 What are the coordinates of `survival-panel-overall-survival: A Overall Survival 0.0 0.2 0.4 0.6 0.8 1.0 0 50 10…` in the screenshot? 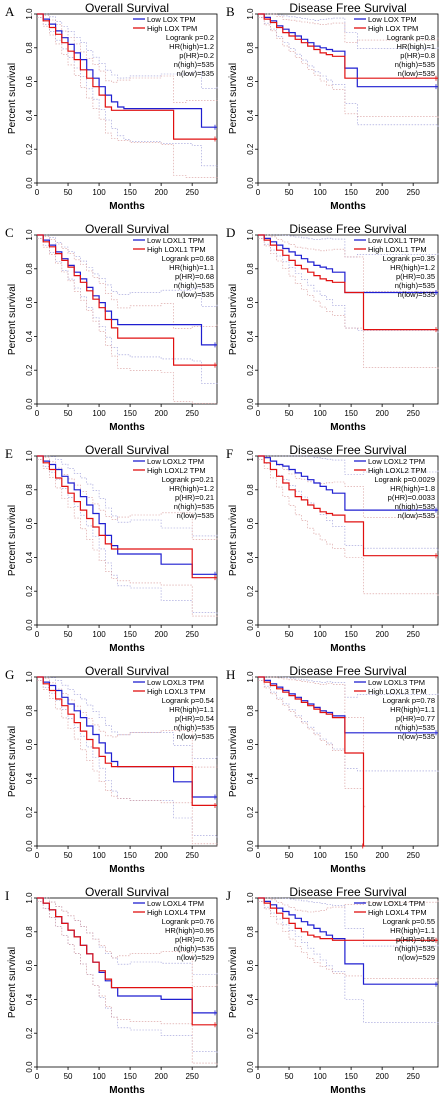 It's located at (111, 106).